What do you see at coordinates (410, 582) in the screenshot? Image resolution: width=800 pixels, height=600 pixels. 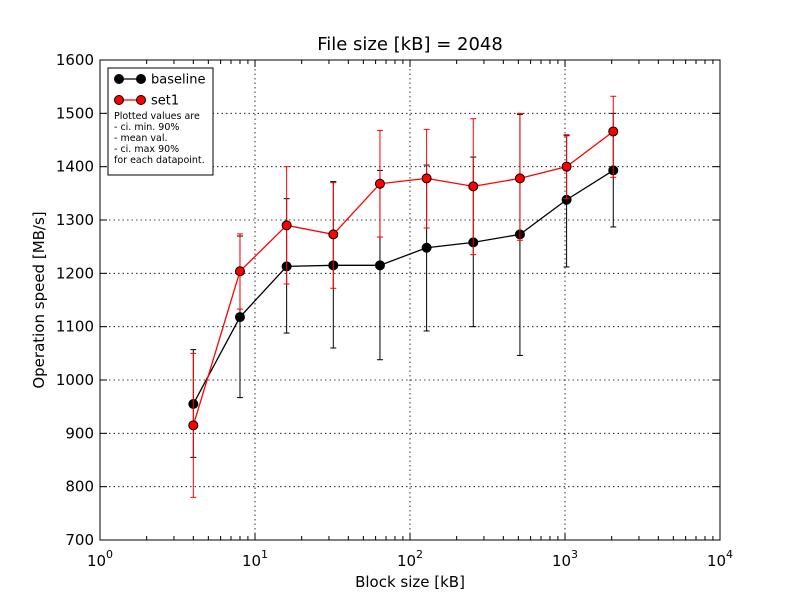 I see `x-axis-label: Block size [kB]` at bounding box center [410, 582].